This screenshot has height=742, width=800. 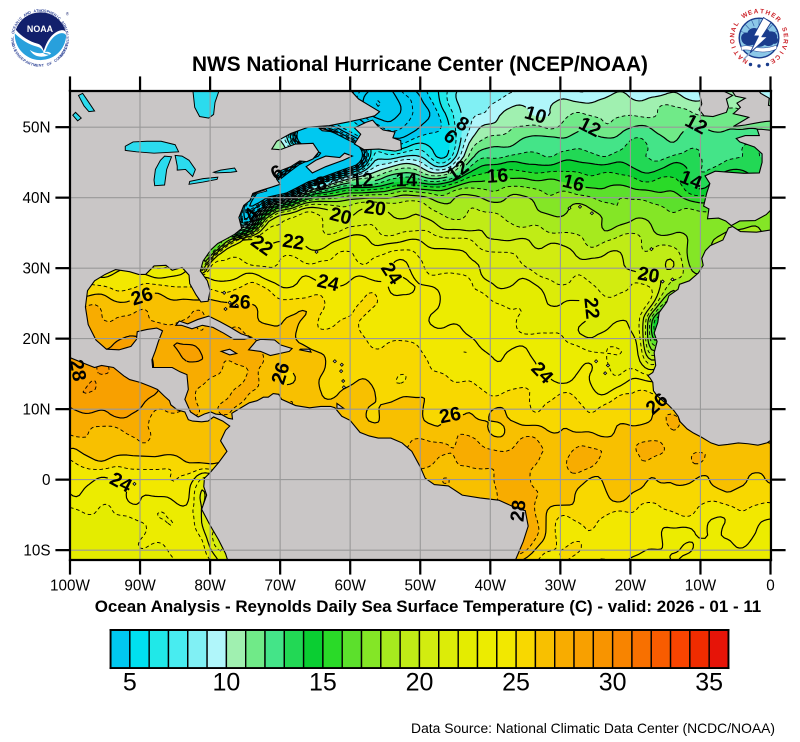 I want to click on svg-text: 40W, so click(x=491, y=586).